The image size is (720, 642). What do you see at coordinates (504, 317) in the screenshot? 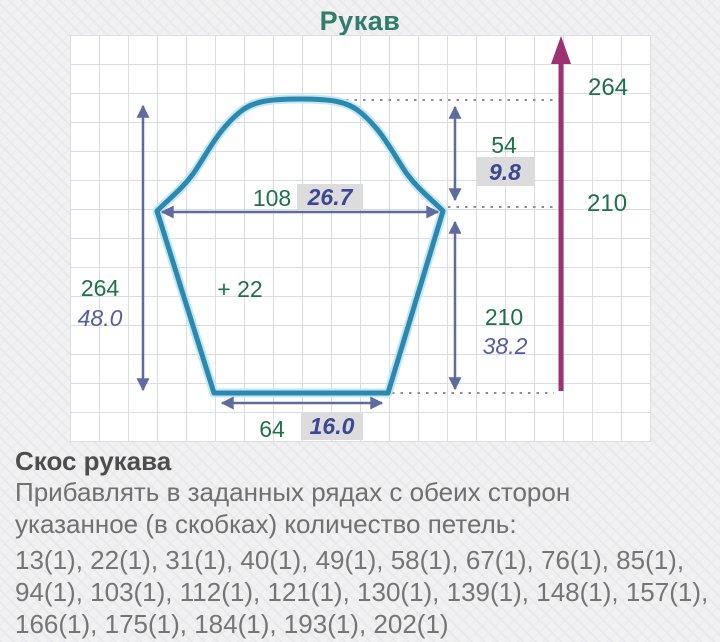
I see `label-underarm-rows: 210` at bounding box center [504, 317].